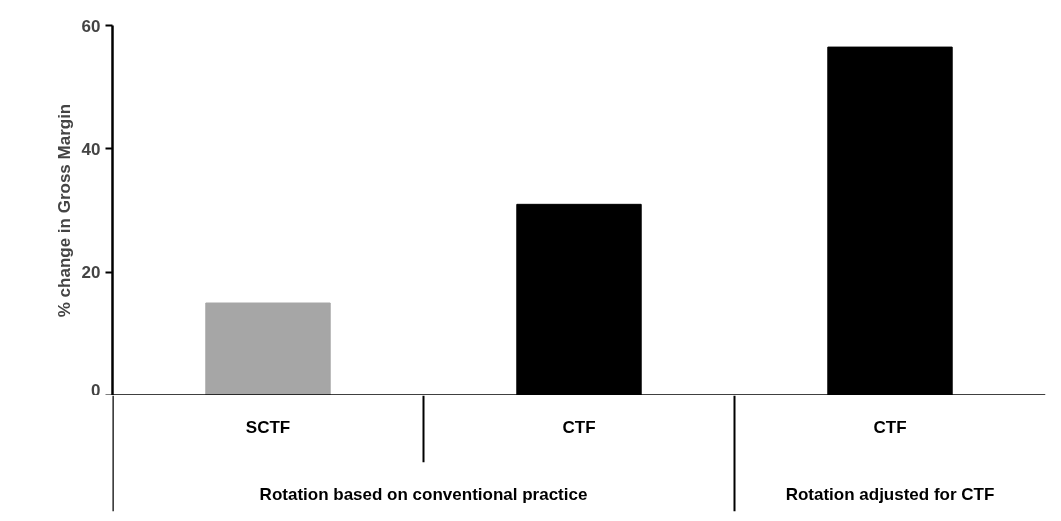  I want to click on y-tick-label: 60, so click(91, 26).